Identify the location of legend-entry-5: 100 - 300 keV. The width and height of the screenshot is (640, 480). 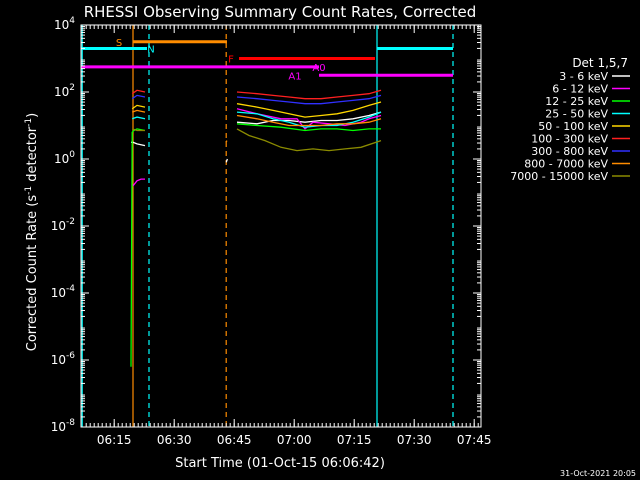
(569, 139).